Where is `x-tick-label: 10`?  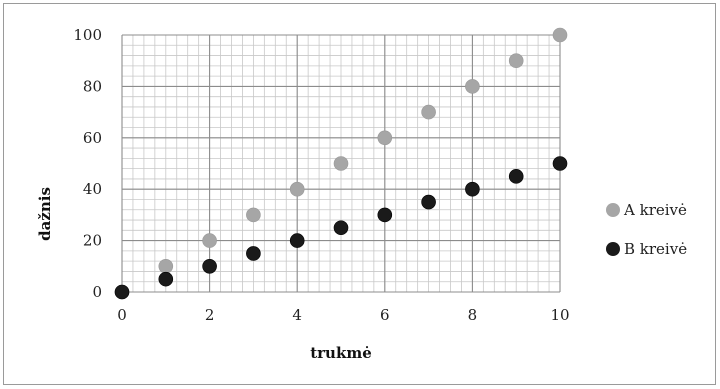
x-tick-label: 10 is located at coordinates (559, 315).